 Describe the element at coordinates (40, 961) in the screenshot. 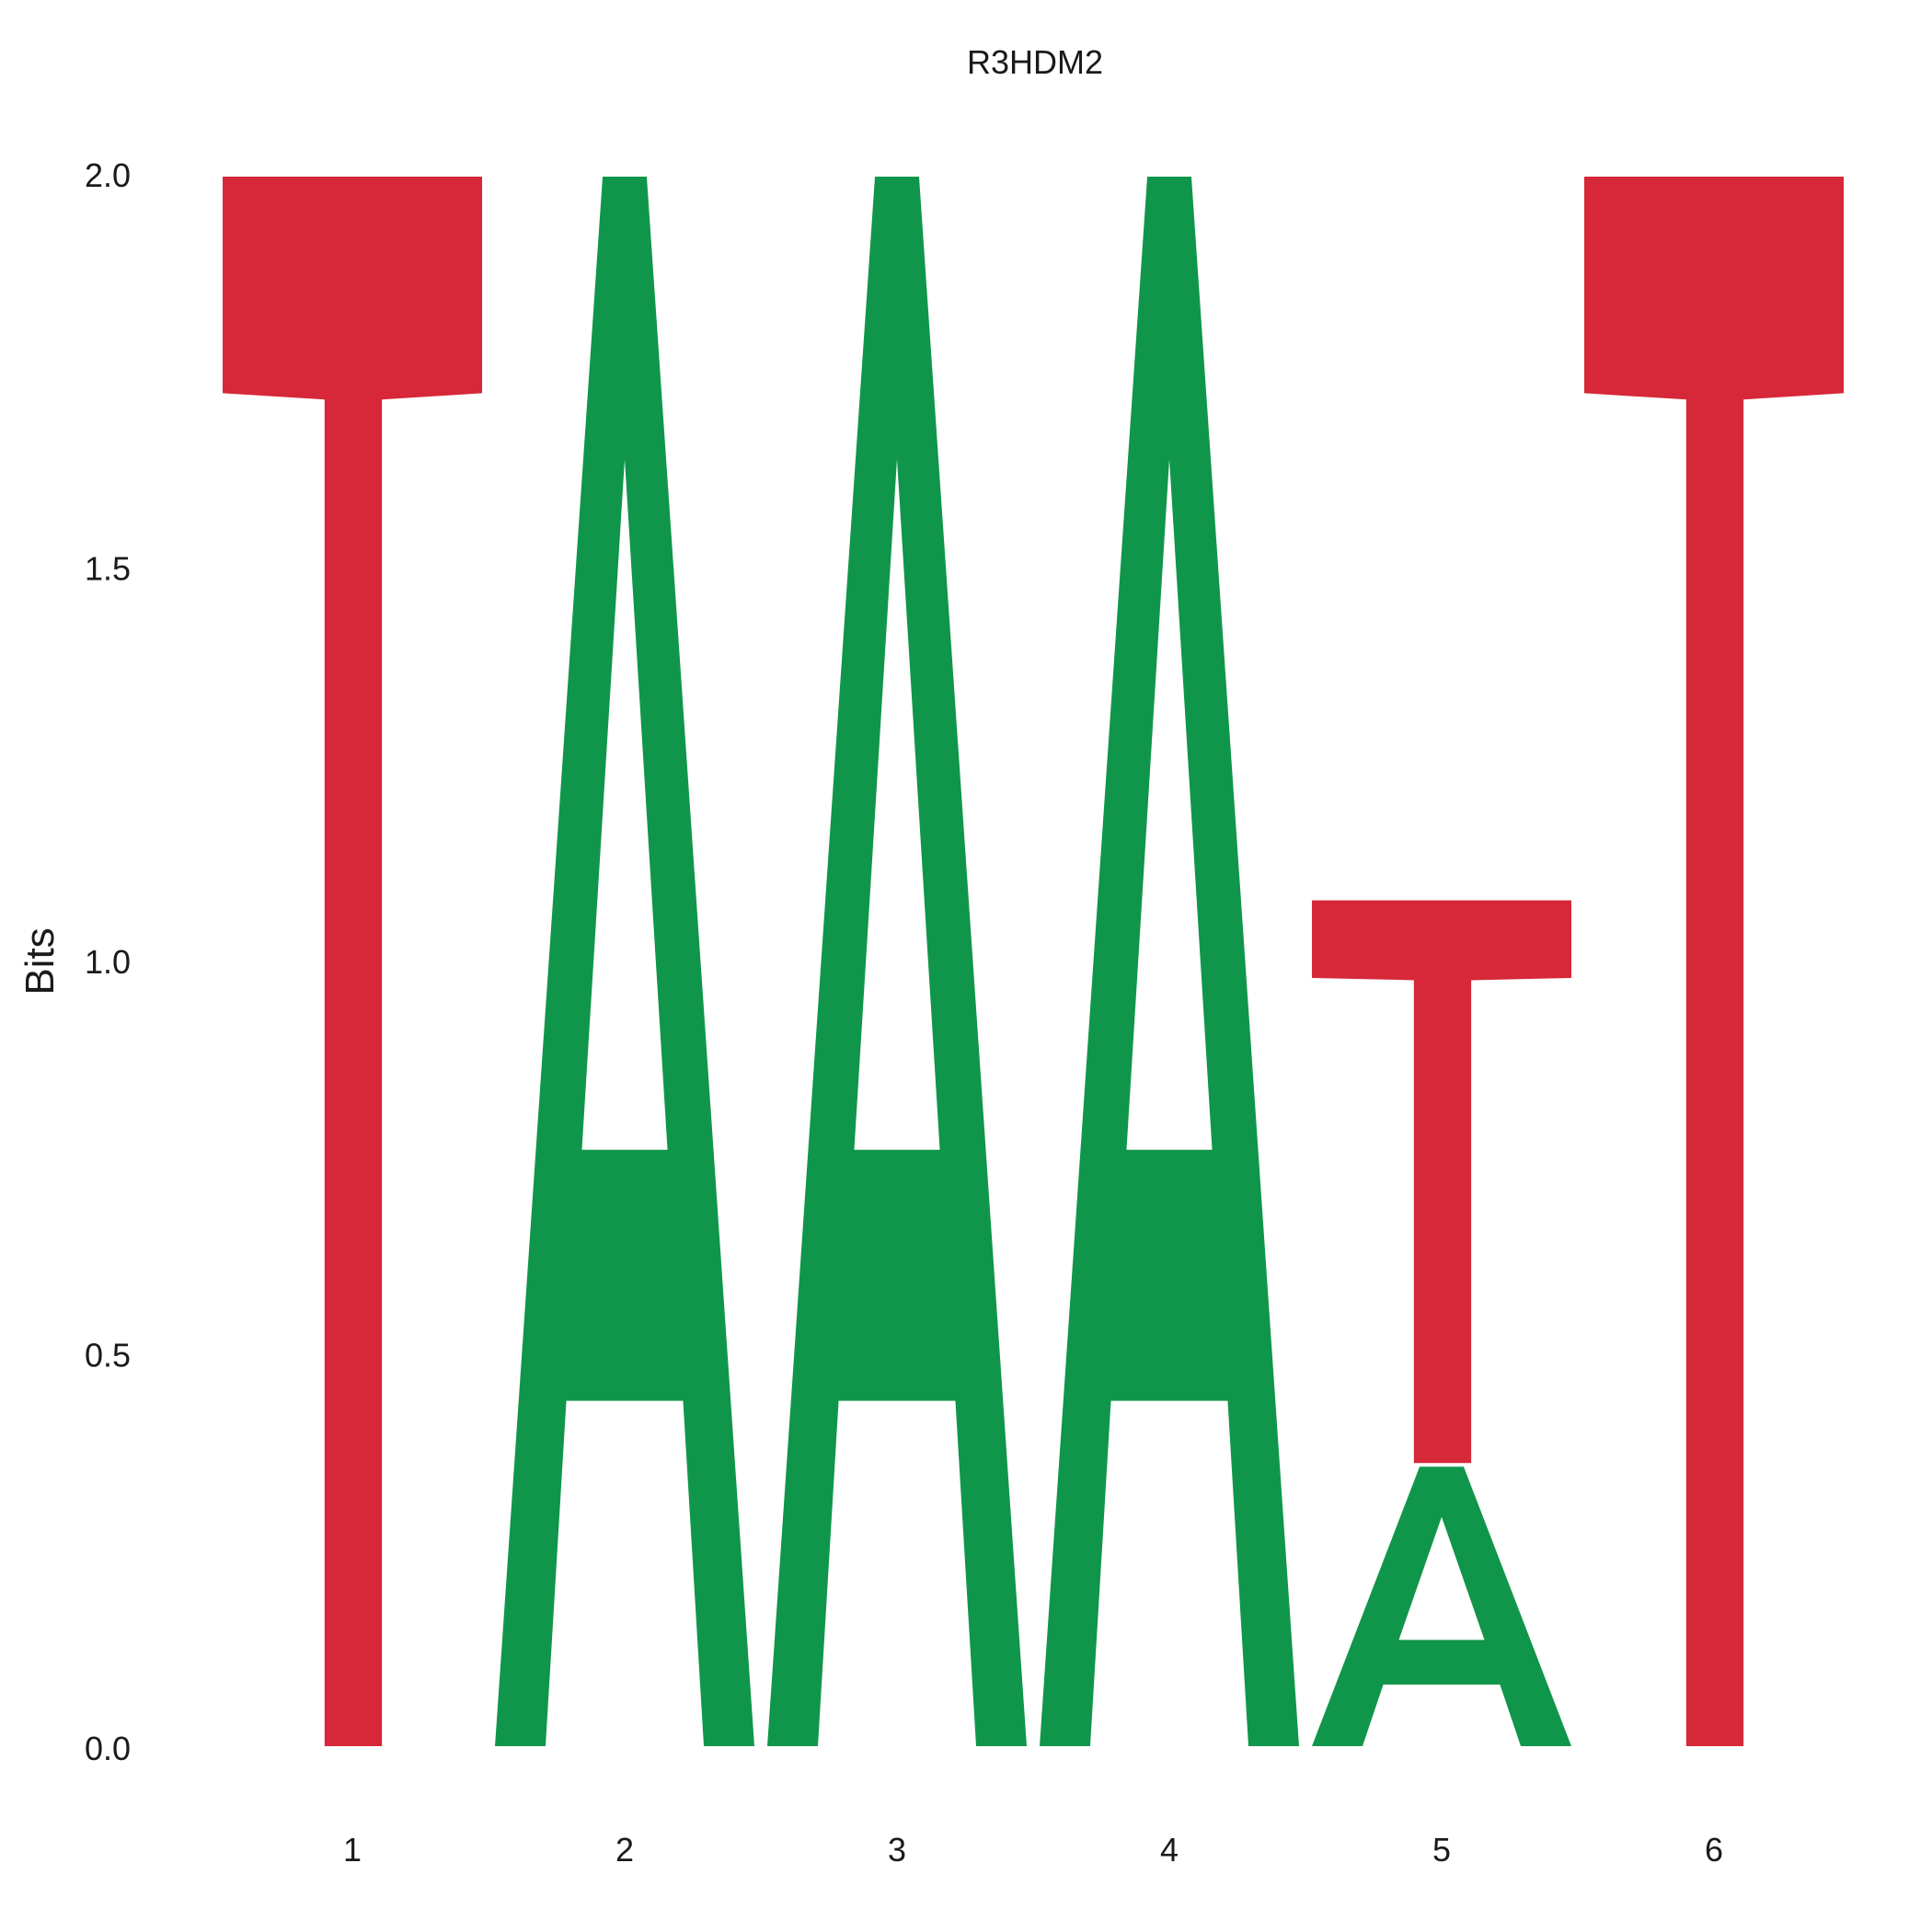

I see `y-axis-label: Bits` at that location.